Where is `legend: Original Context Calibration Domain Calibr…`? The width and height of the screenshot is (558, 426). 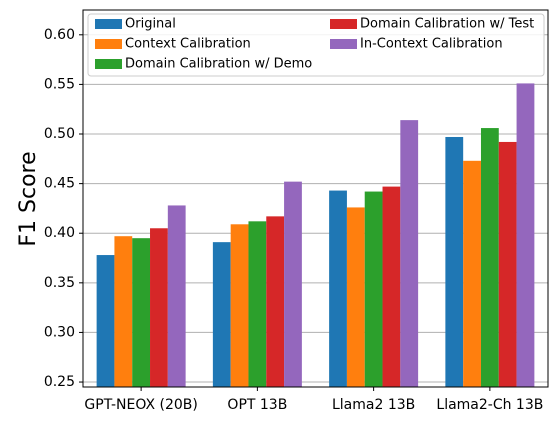 legend: Original Context Calibration Domain Calibr… is located at coordinates (316, 45).